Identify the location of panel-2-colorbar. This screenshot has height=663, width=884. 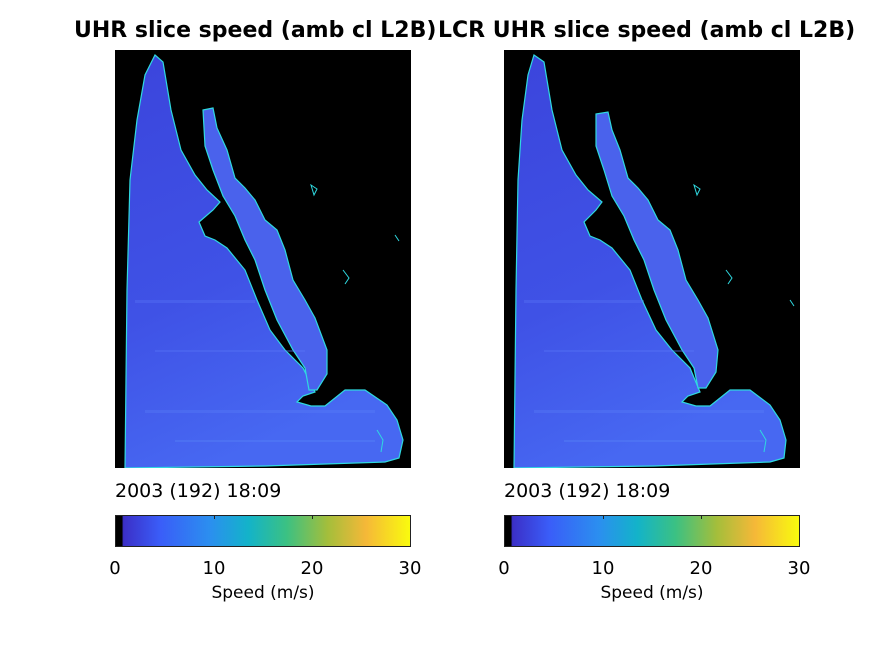
(652, 531).